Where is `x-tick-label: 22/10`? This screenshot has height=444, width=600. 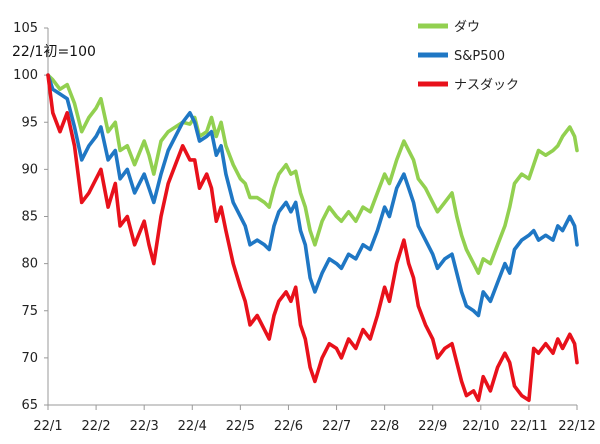 x-tick-label: 22/10 is located at coordinates (480, 426).